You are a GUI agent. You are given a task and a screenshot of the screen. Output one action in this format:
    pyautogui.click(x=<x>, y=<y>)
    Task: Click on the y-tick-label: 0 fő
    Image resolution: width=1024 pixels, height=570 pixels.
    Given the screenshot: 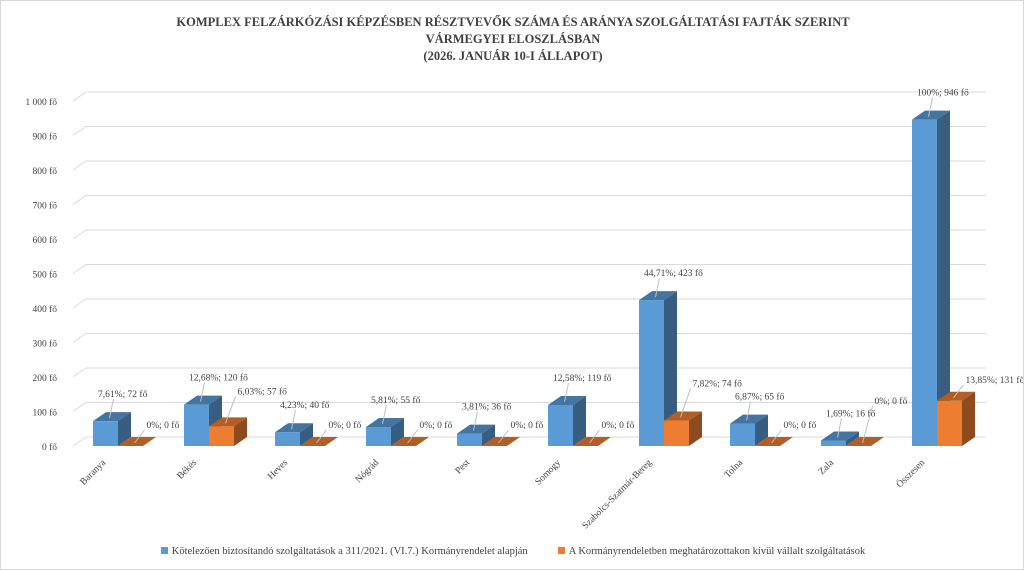 What is the action you would take?
    pyautogui.click(x=49, y=447)
    